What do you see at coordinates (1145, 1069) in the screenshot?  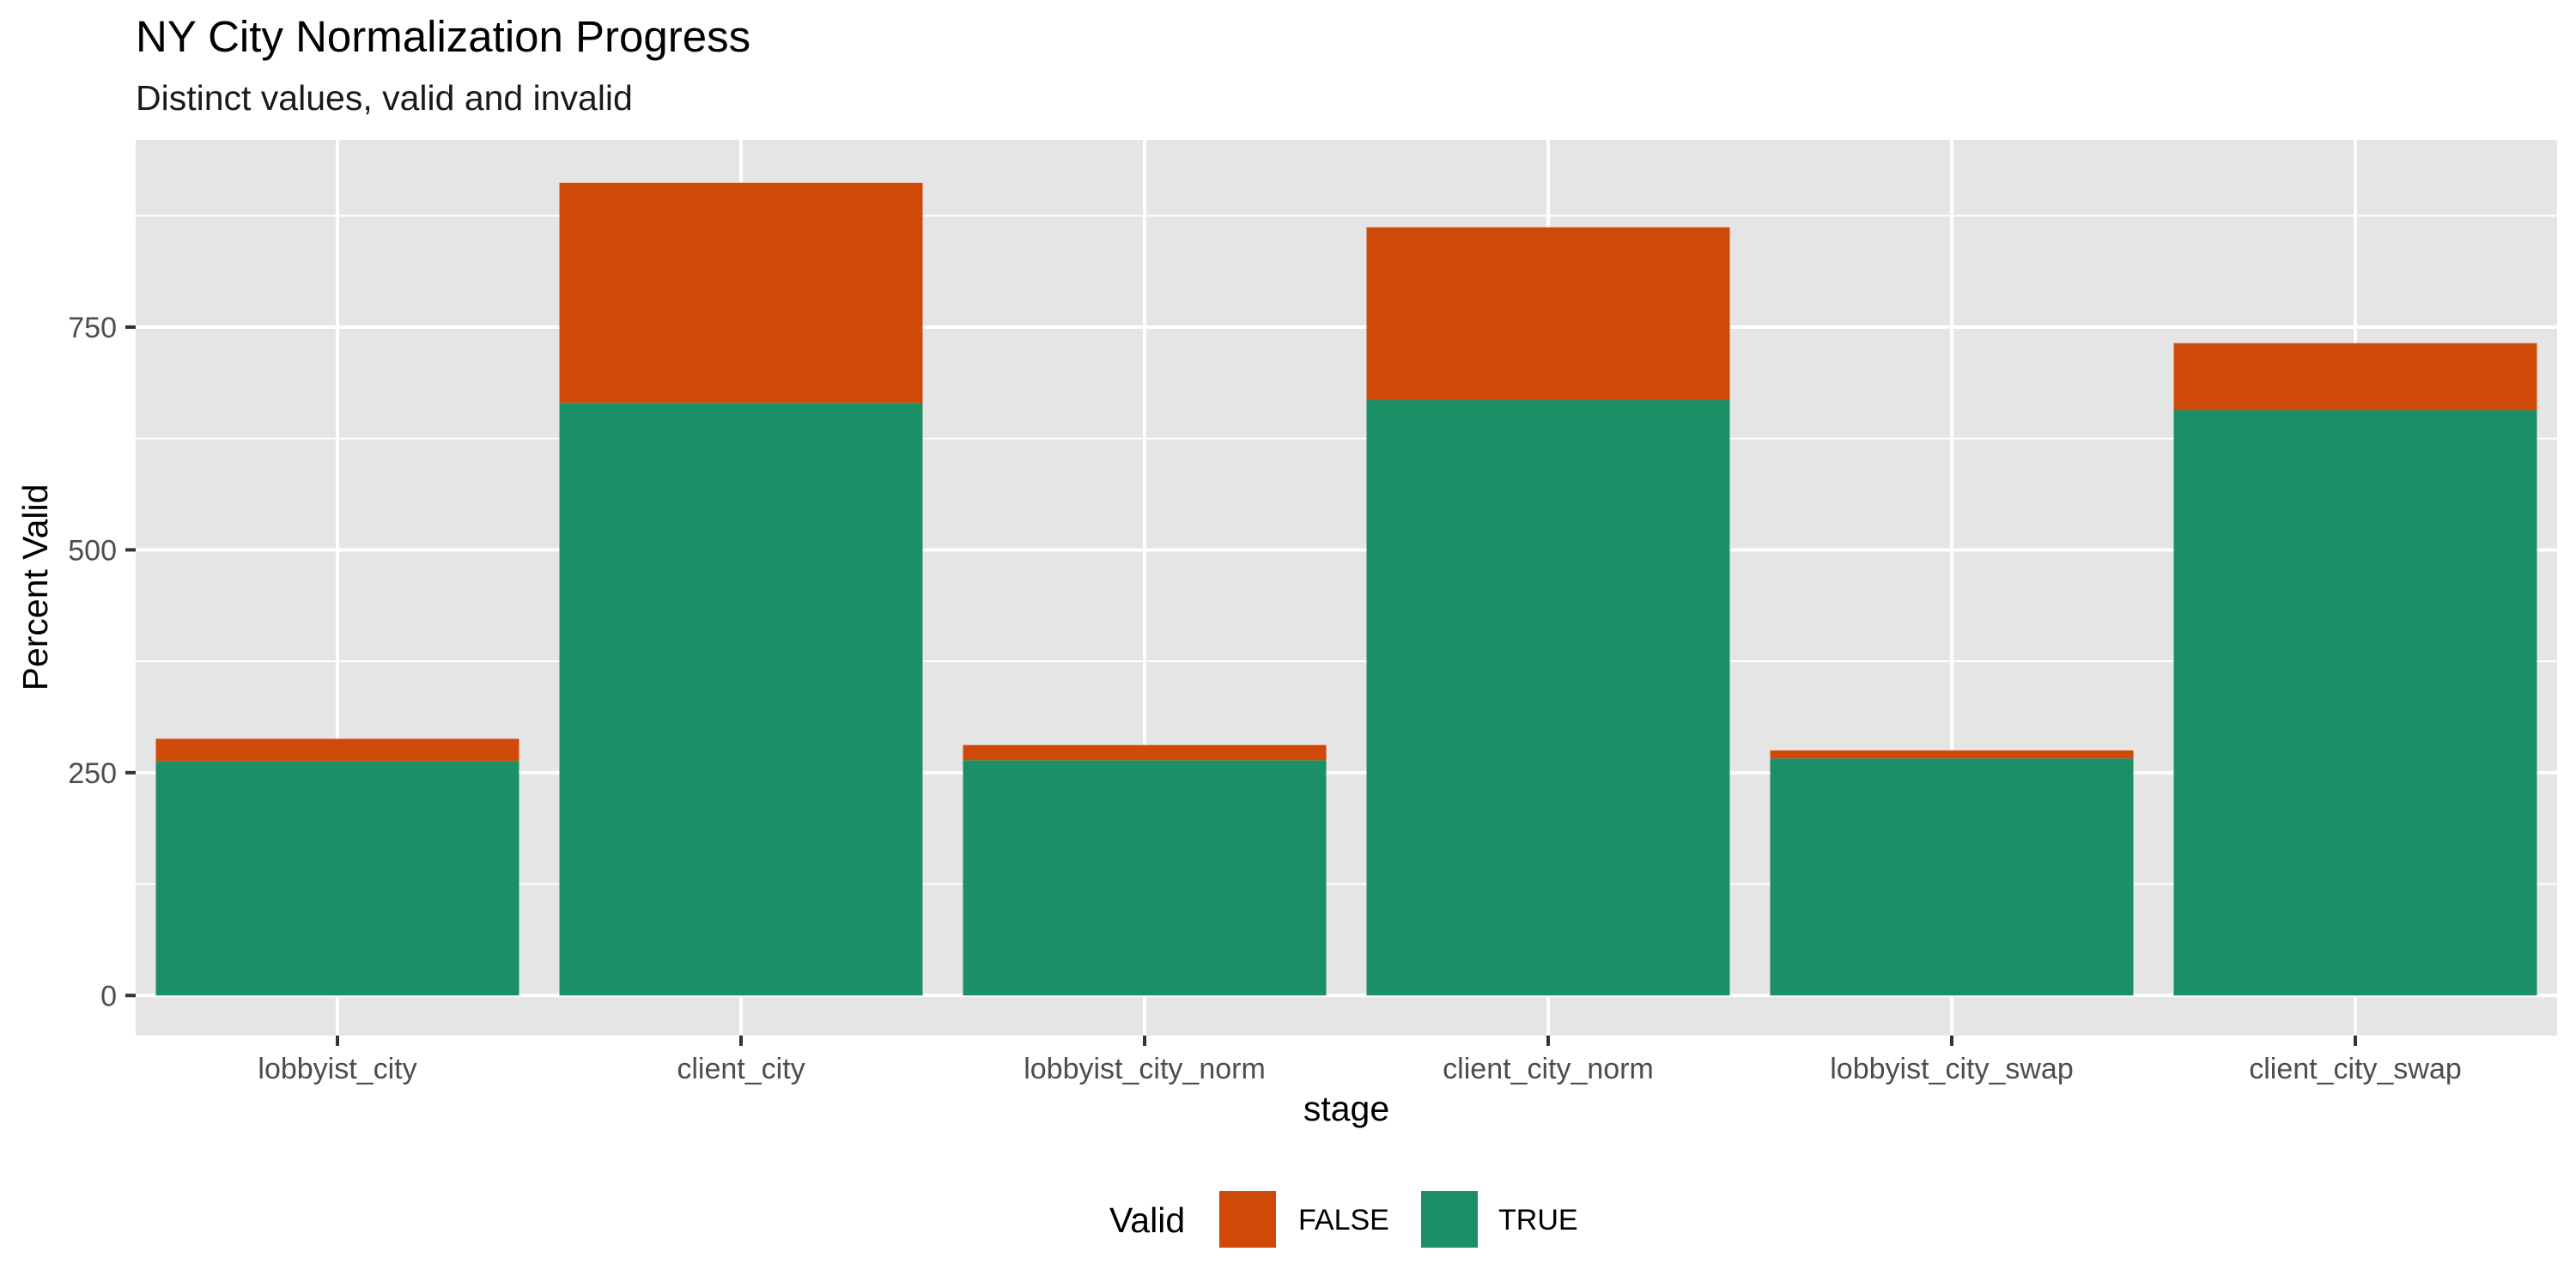 I see `x-tick-label: lobbyist_city_norm` at bounding box center [1145, 1069].